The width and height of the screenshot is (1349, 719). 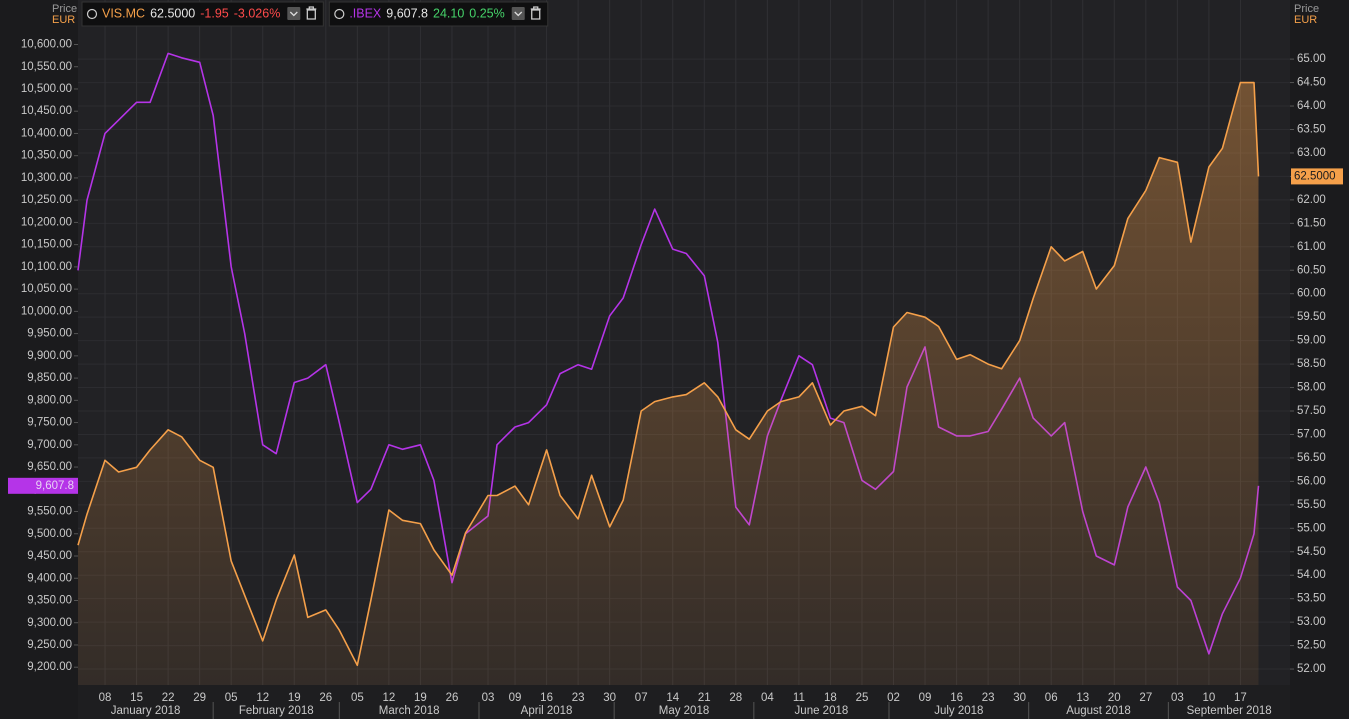 I want to click on y-tick-label: 9,950.00, so click(x=49, y=334).